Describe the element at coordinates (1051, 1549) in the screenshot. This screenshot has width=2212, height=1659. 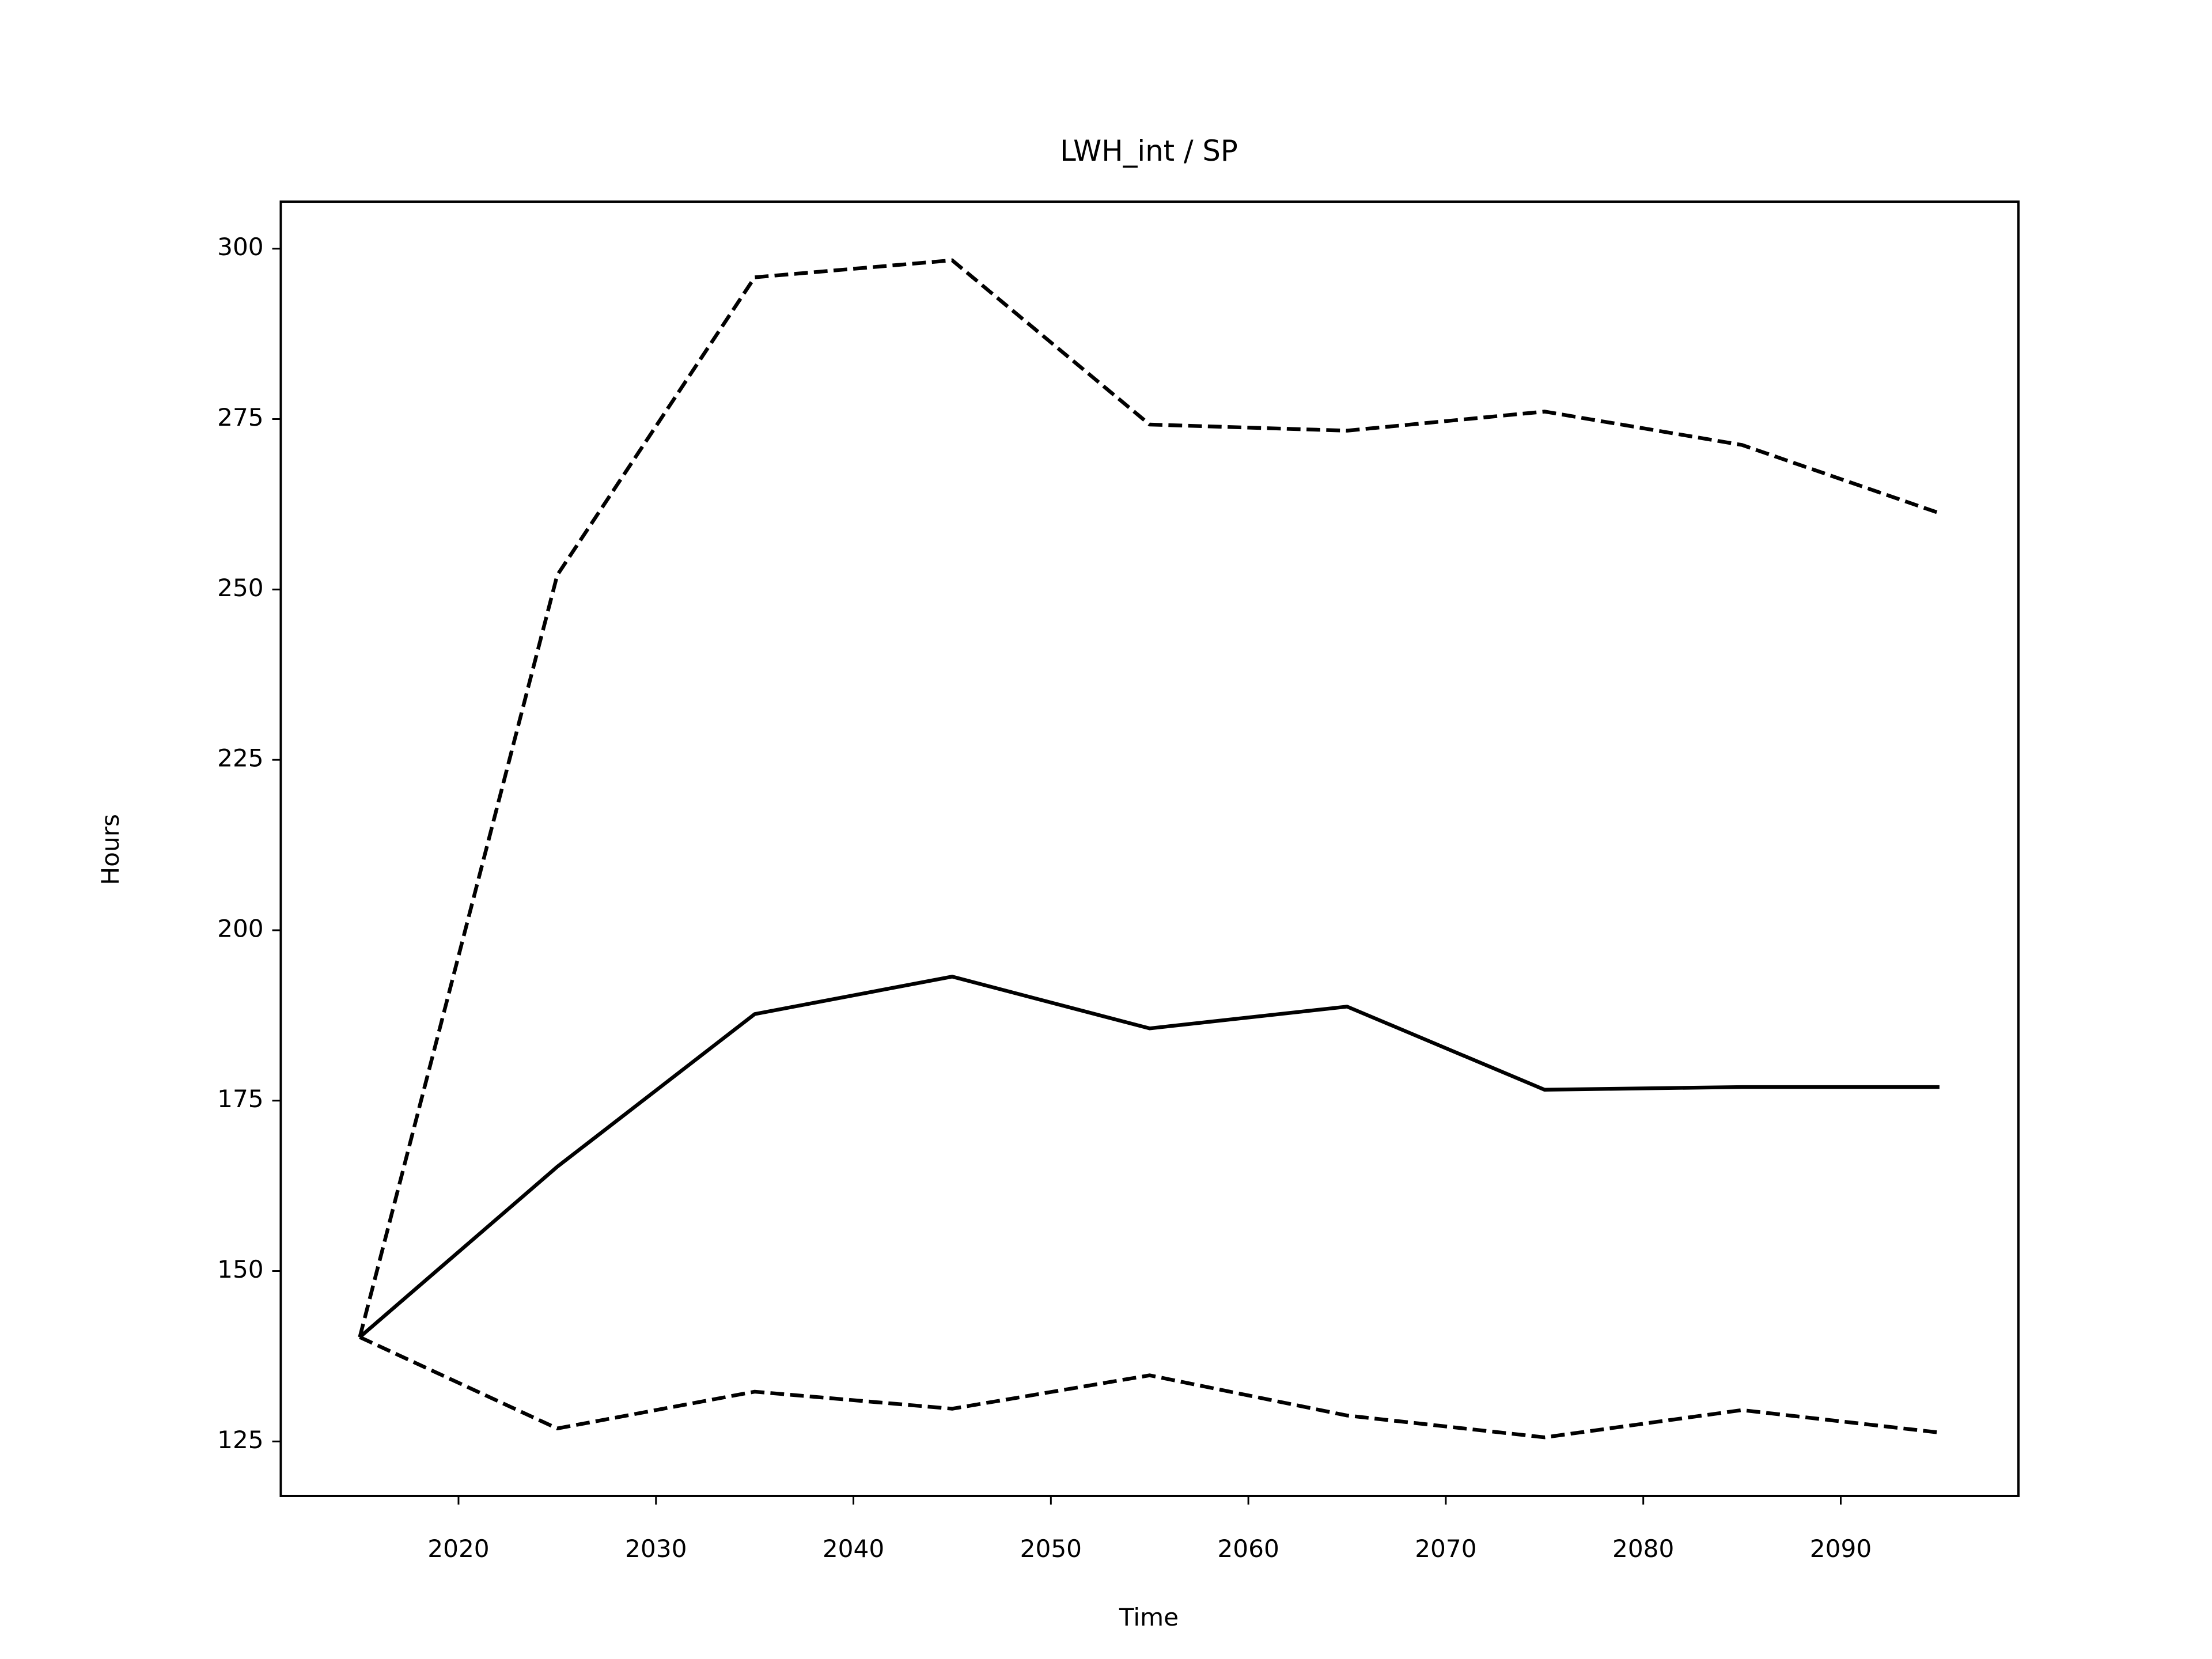
I see `x-tick-label: 2050` at that location.